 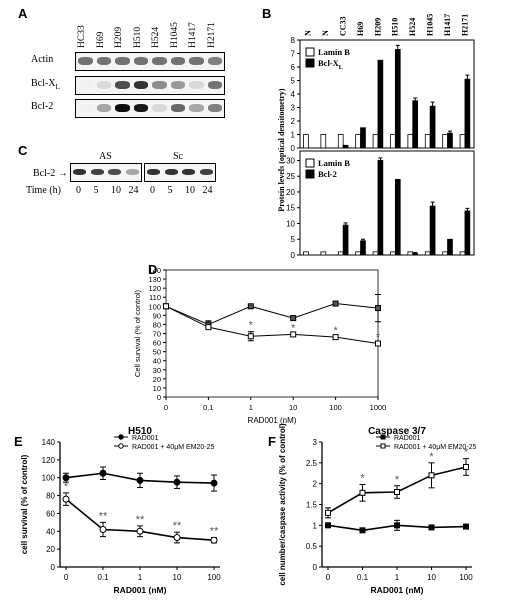 What do you see at coordinates (251, 407) in the screenshot?
I see `x-tick-label: 1` at bounding box center [251, 407].